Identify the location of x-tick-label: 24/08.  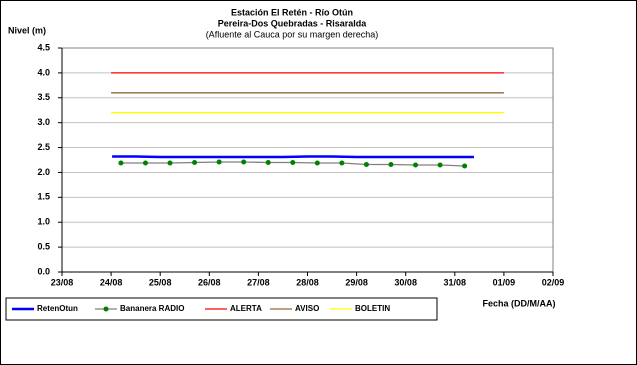
(111, 282).